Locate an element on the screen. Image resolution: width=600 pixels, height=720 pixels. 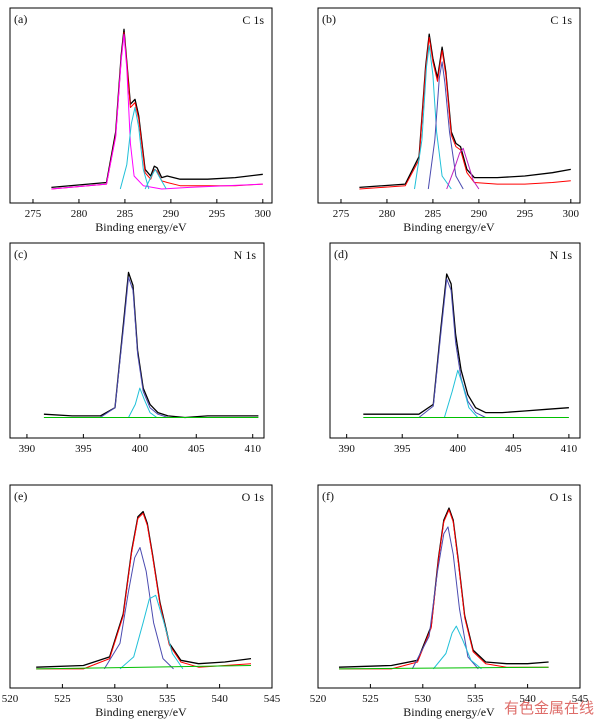
panel-4: 390 395 400 405 410 (d) N 1s is located at coordinates (455, 348).